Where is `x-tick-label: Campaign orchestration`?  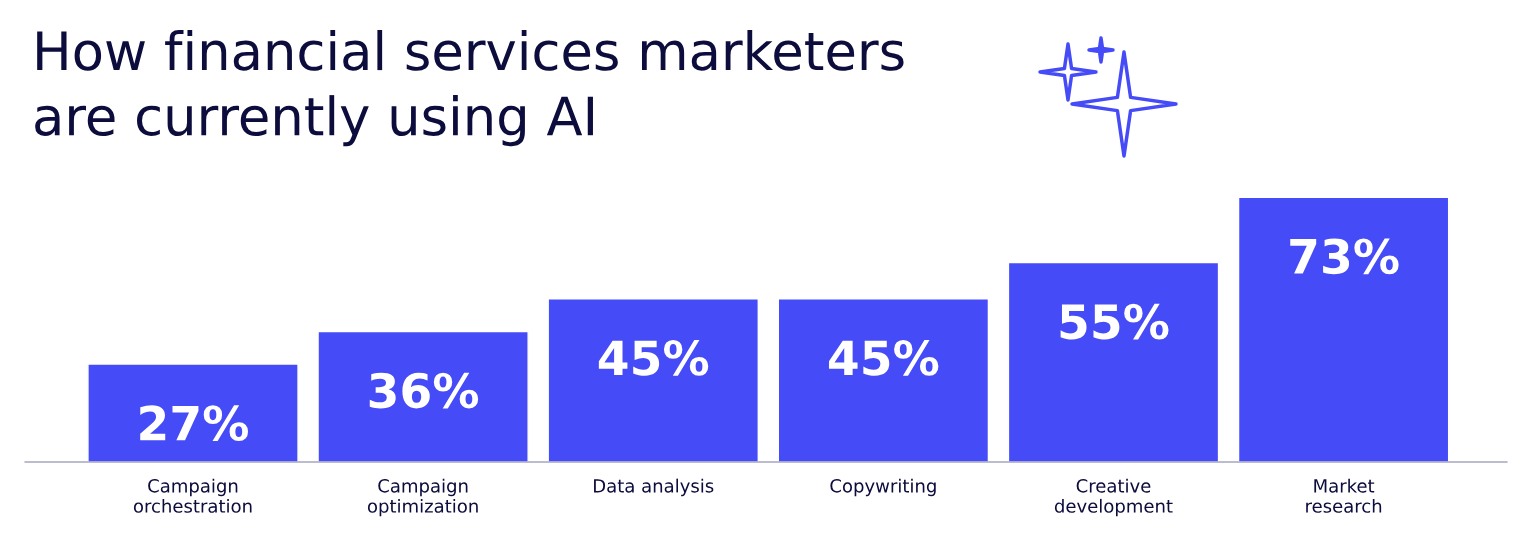 x-tick-label: Campaign orchestration is located at coordinates (192, 495).